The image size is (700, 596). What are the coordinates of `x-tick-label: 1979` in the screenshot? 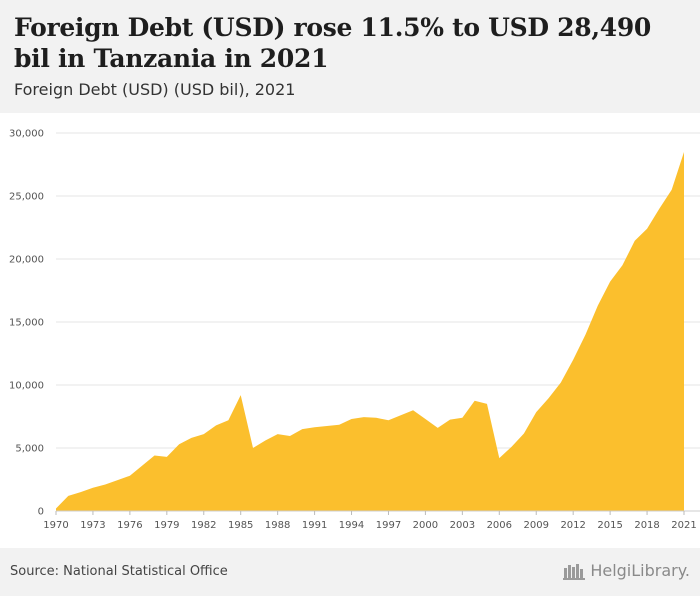 It's located at (166, 525).